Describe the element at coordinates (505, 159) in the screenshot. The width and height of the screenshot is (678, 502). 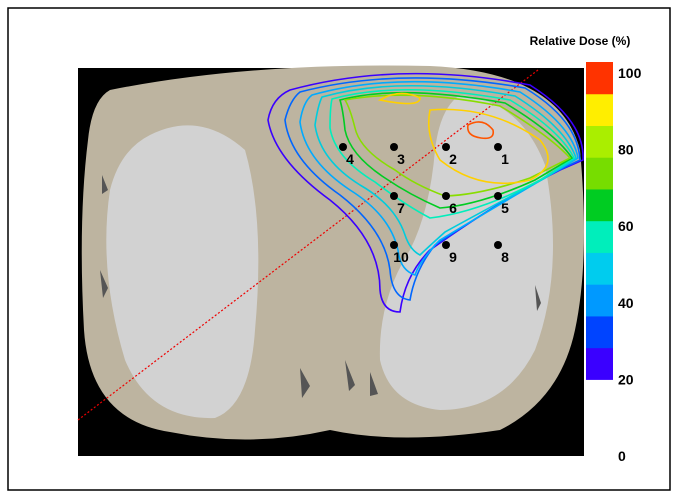
I see `point-label: 1` at that location.